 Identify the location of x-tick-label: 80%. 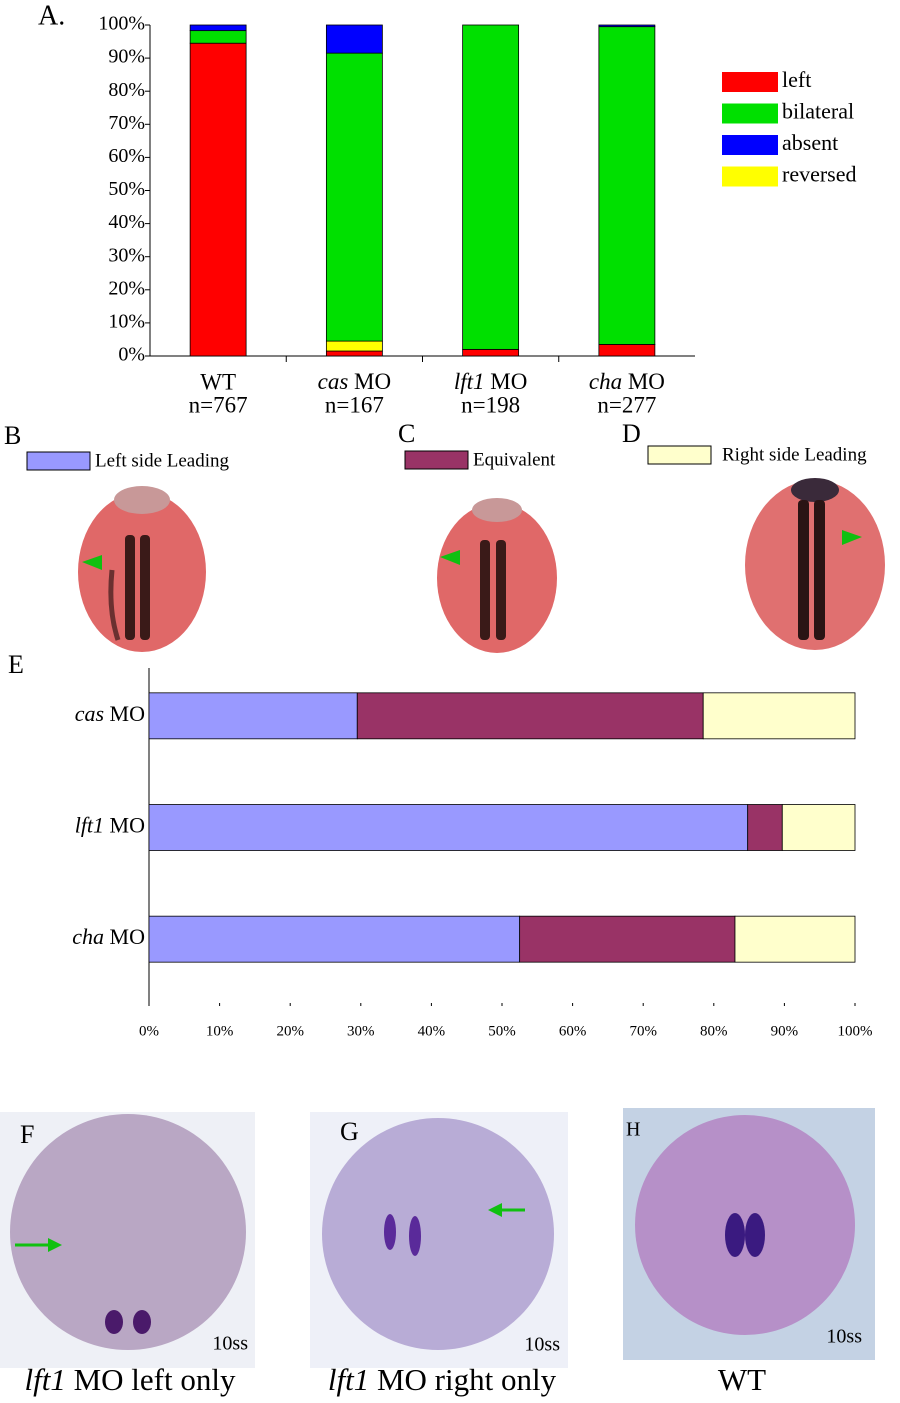
(714, 1031).